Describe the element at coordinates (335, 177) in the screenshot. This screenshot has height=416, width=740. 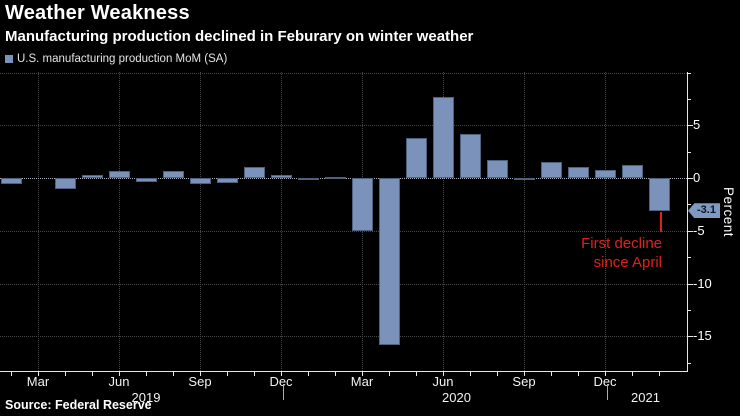
I see `bar-feb-2020` at that location.